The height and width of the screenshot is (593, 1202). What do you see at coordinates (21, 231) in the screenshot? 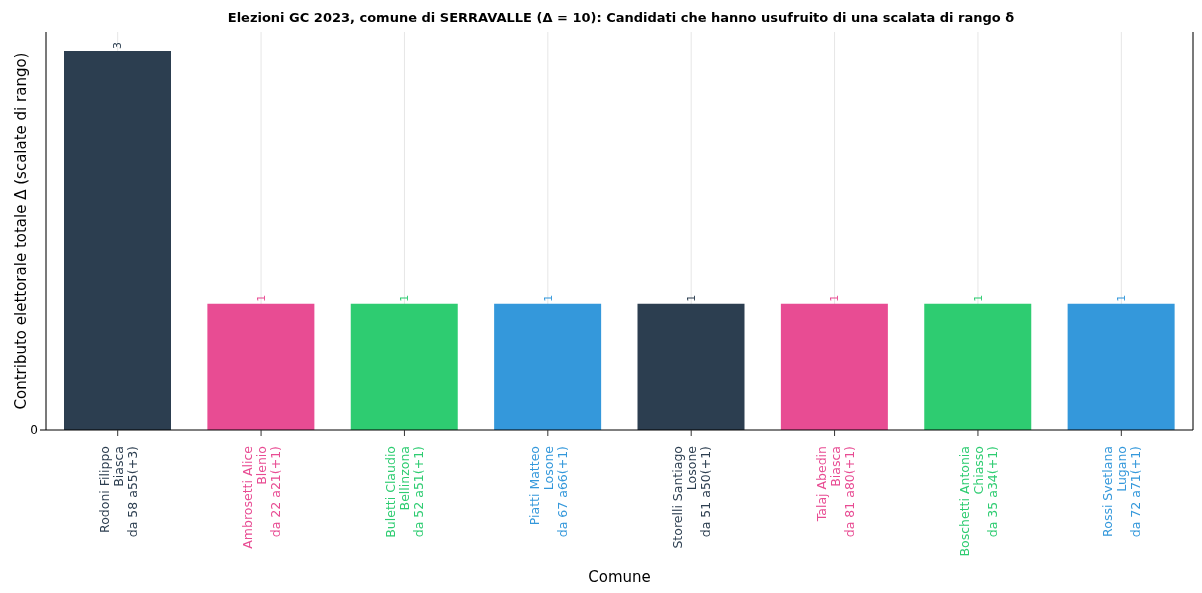
I see `y-axis-title: Contributo elettorale totale Δ (scalate di rango)` at bounding box center [21, 231].